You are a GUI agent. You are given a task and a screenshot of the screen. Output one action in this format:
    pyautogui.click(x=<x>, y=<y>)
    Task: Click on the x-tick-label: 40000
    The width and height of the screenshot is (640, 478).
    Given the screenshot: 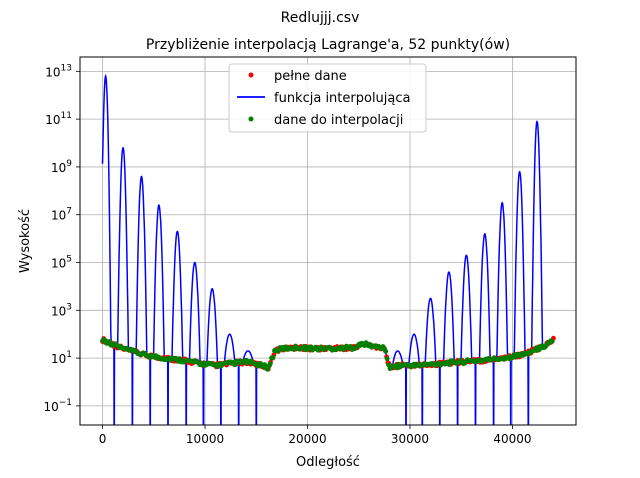 What is the action you would take?
    pyautogui.click(x=512, y=439)
    